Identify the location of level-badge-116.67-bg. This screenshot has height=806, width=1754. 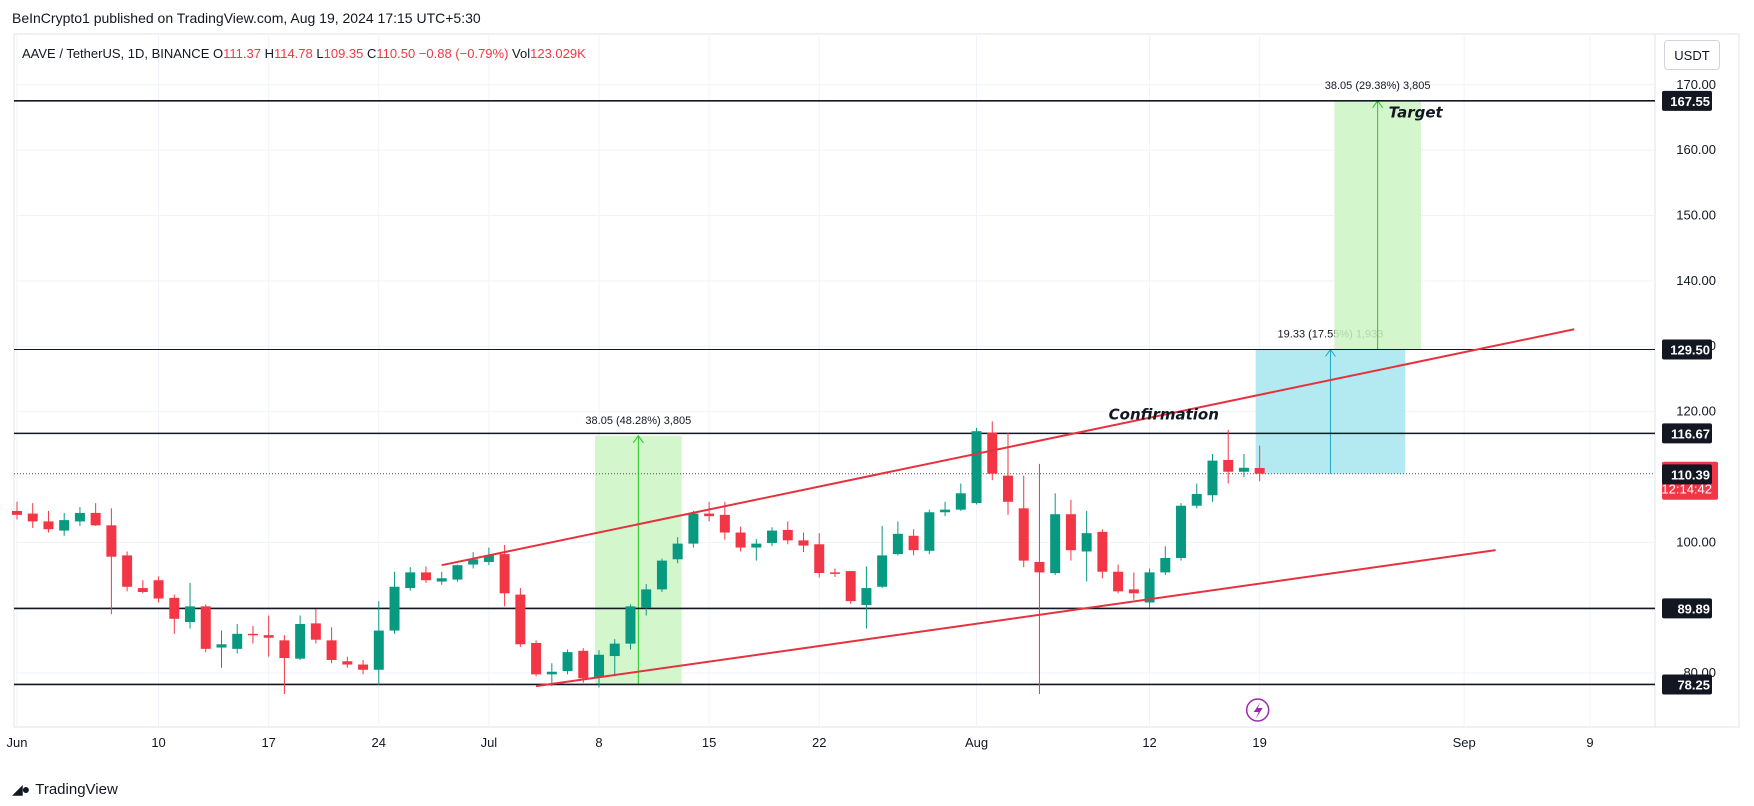
(1687, 433).